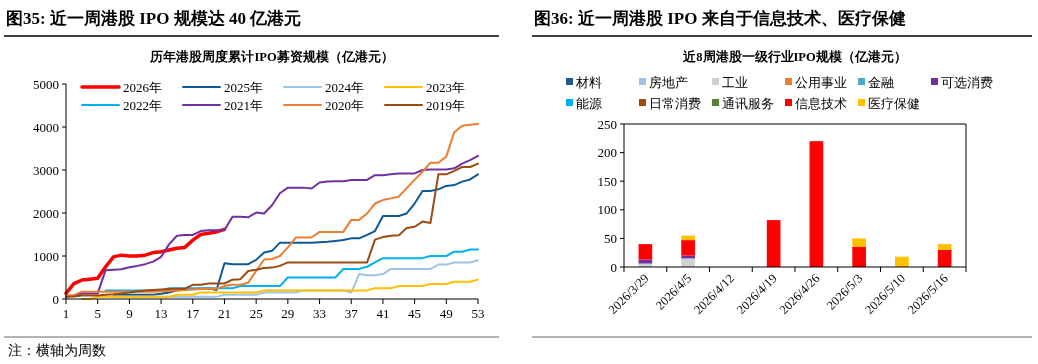  I want to click on y-tick-label: 50, so click(610, 238).